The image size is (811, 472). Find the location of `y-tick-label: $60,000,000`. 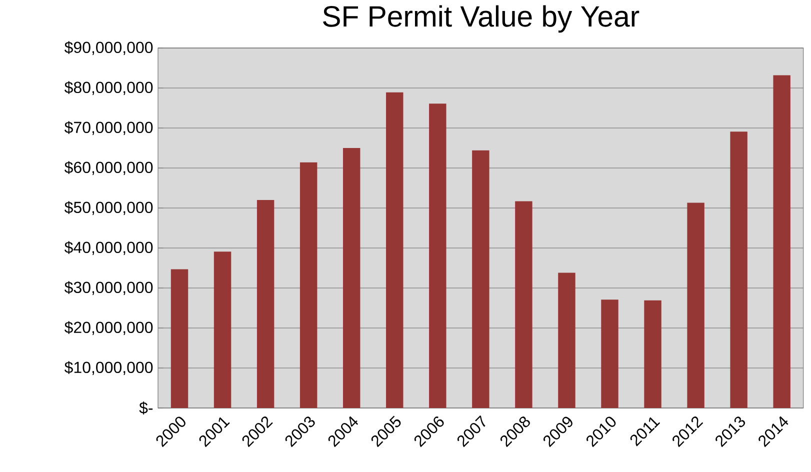

y-tick-label: $60,000,000 is located at coordinates (108, 168).